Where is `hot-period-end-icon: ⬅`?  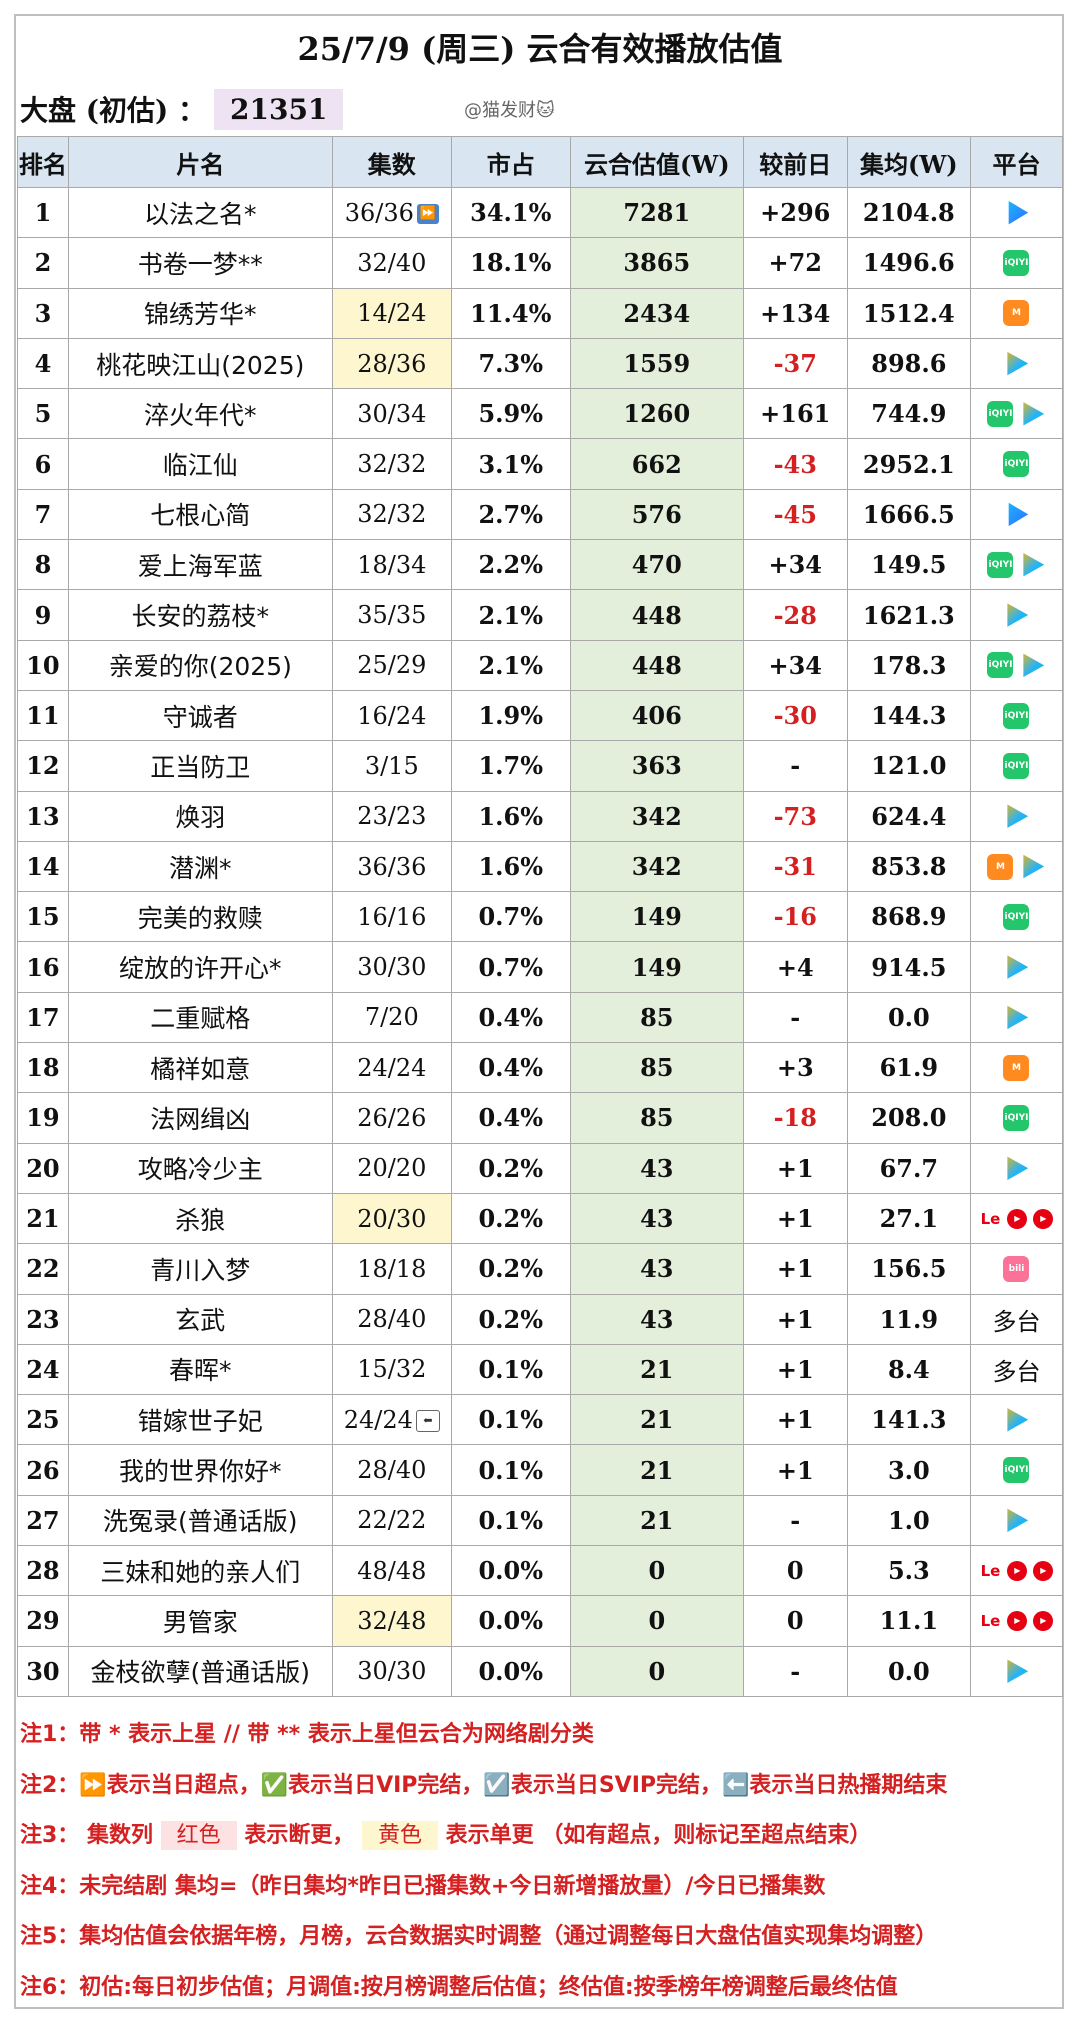
hot-period-end-icon: ⬅ is located at coordinates (427, 1421).